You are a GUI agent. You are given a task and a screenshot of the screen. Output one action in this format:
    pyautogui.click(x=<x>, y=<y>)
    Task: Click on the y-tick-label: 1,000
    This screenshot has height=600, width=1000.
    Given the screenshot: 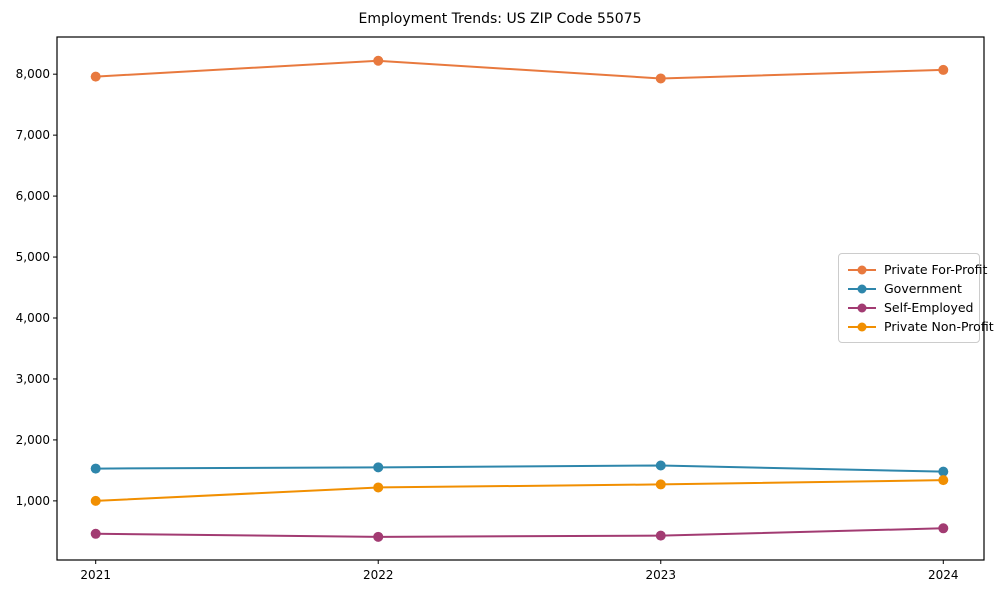 What is the action you would take?
    pyautogui.click(x=33, y=501)
    